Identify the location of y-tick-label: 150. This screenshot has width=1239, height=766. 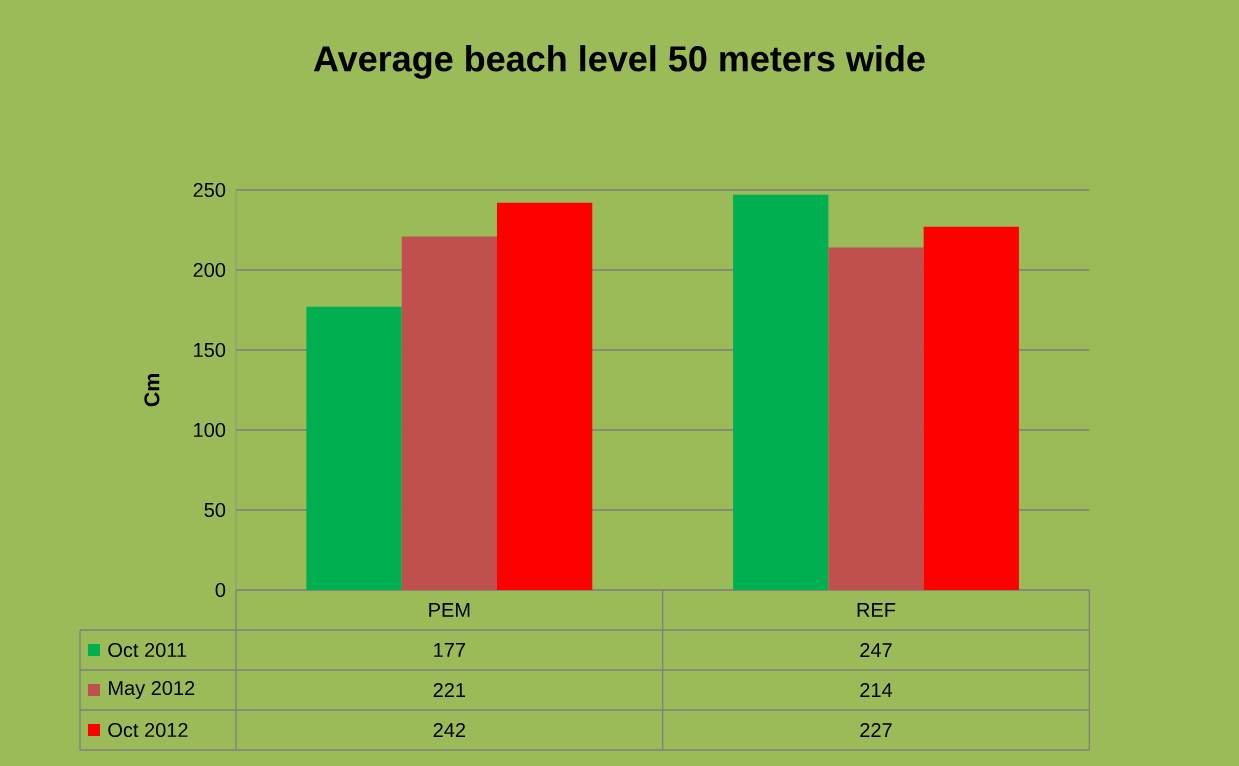
(210, 350).